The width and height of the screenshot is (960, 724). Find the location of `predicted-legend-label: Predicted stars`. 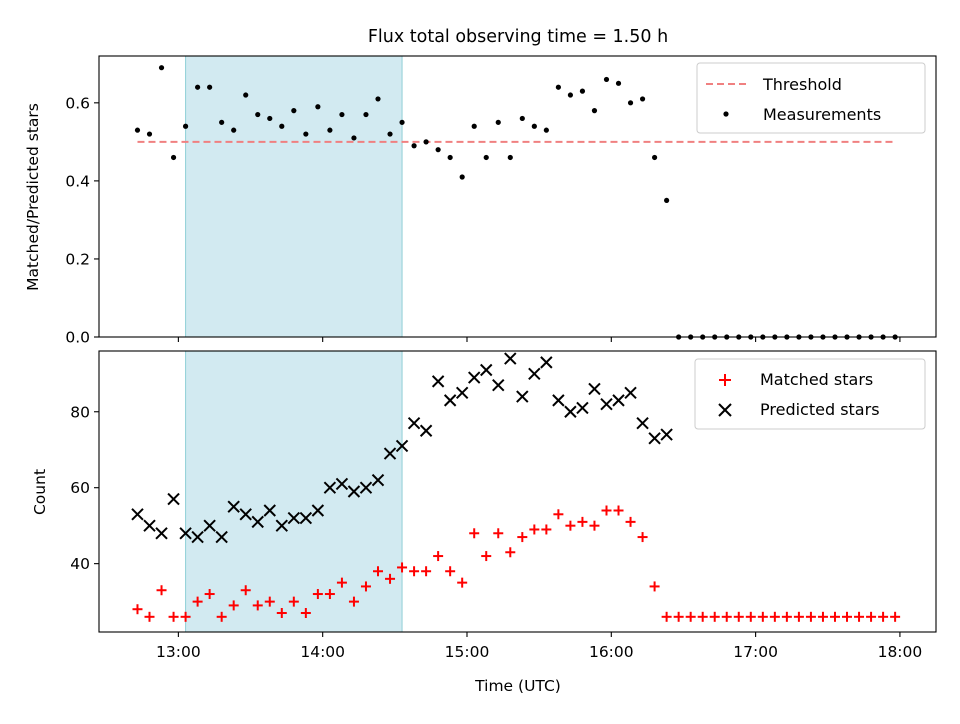

predicted-legend-label: Predicted stars is located at coordinates (820, 409).